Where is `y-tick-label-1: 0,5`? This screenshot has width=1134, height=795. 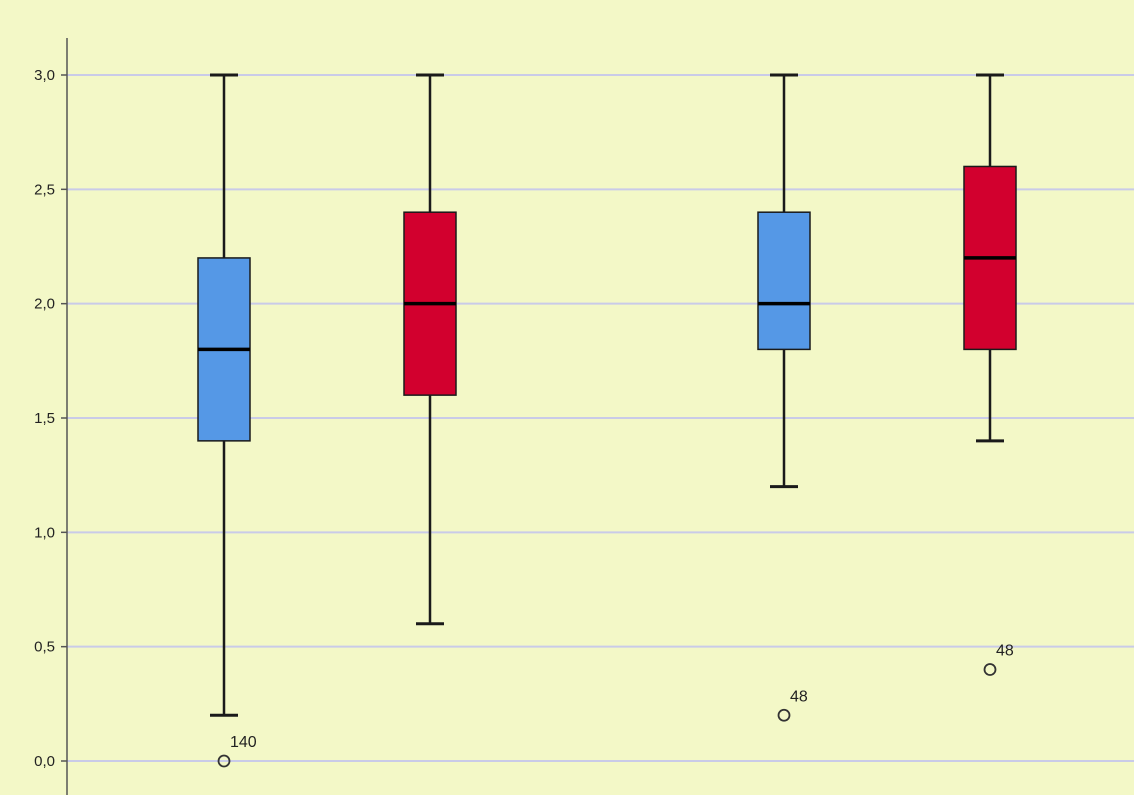
y-tick-label-1: 0,5 is located at coordinates (44, 647).